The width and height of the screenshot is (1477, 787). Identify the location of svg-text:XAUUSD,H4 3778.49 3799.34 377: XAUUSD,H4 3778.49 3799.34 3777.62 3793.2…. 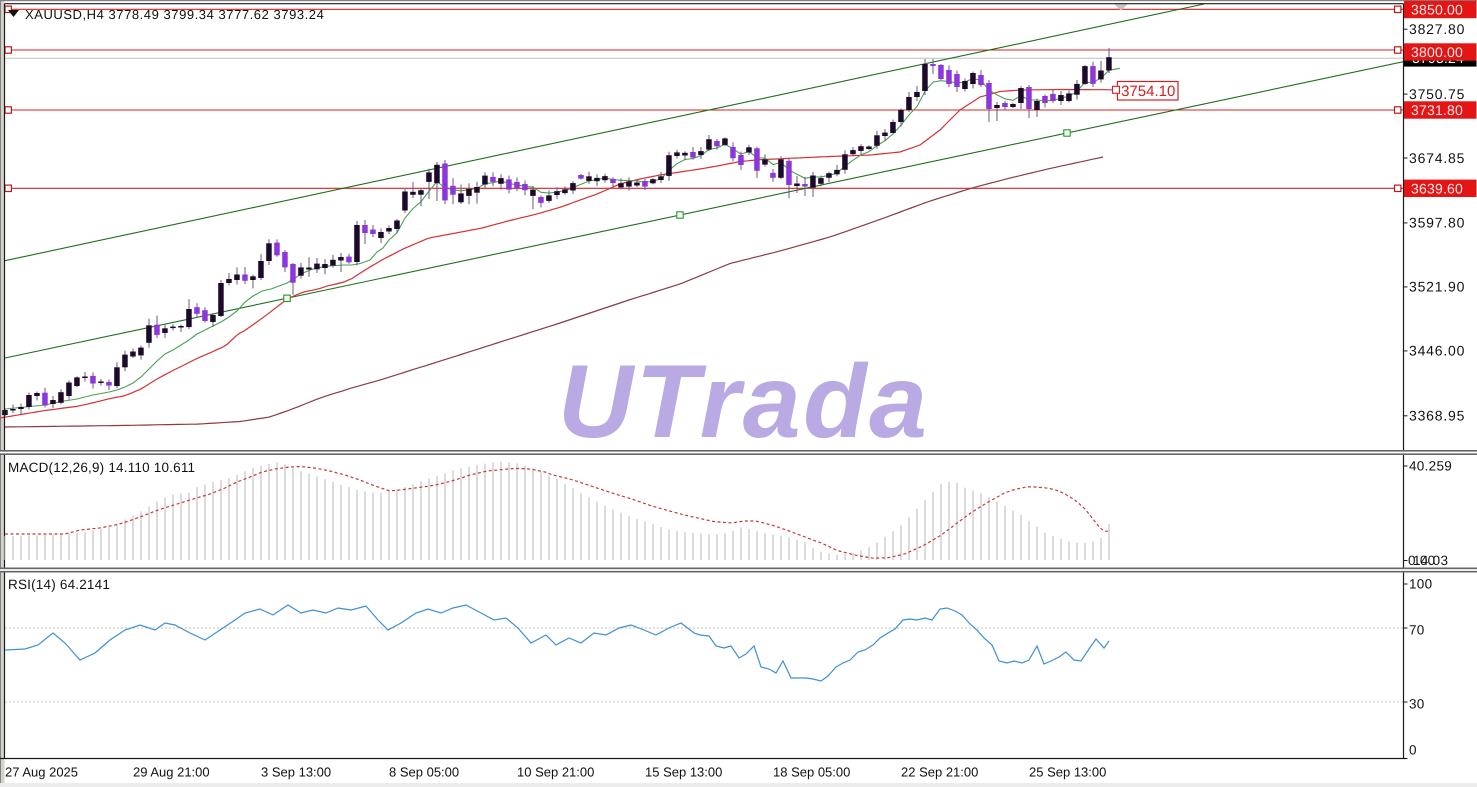
(174, 14).